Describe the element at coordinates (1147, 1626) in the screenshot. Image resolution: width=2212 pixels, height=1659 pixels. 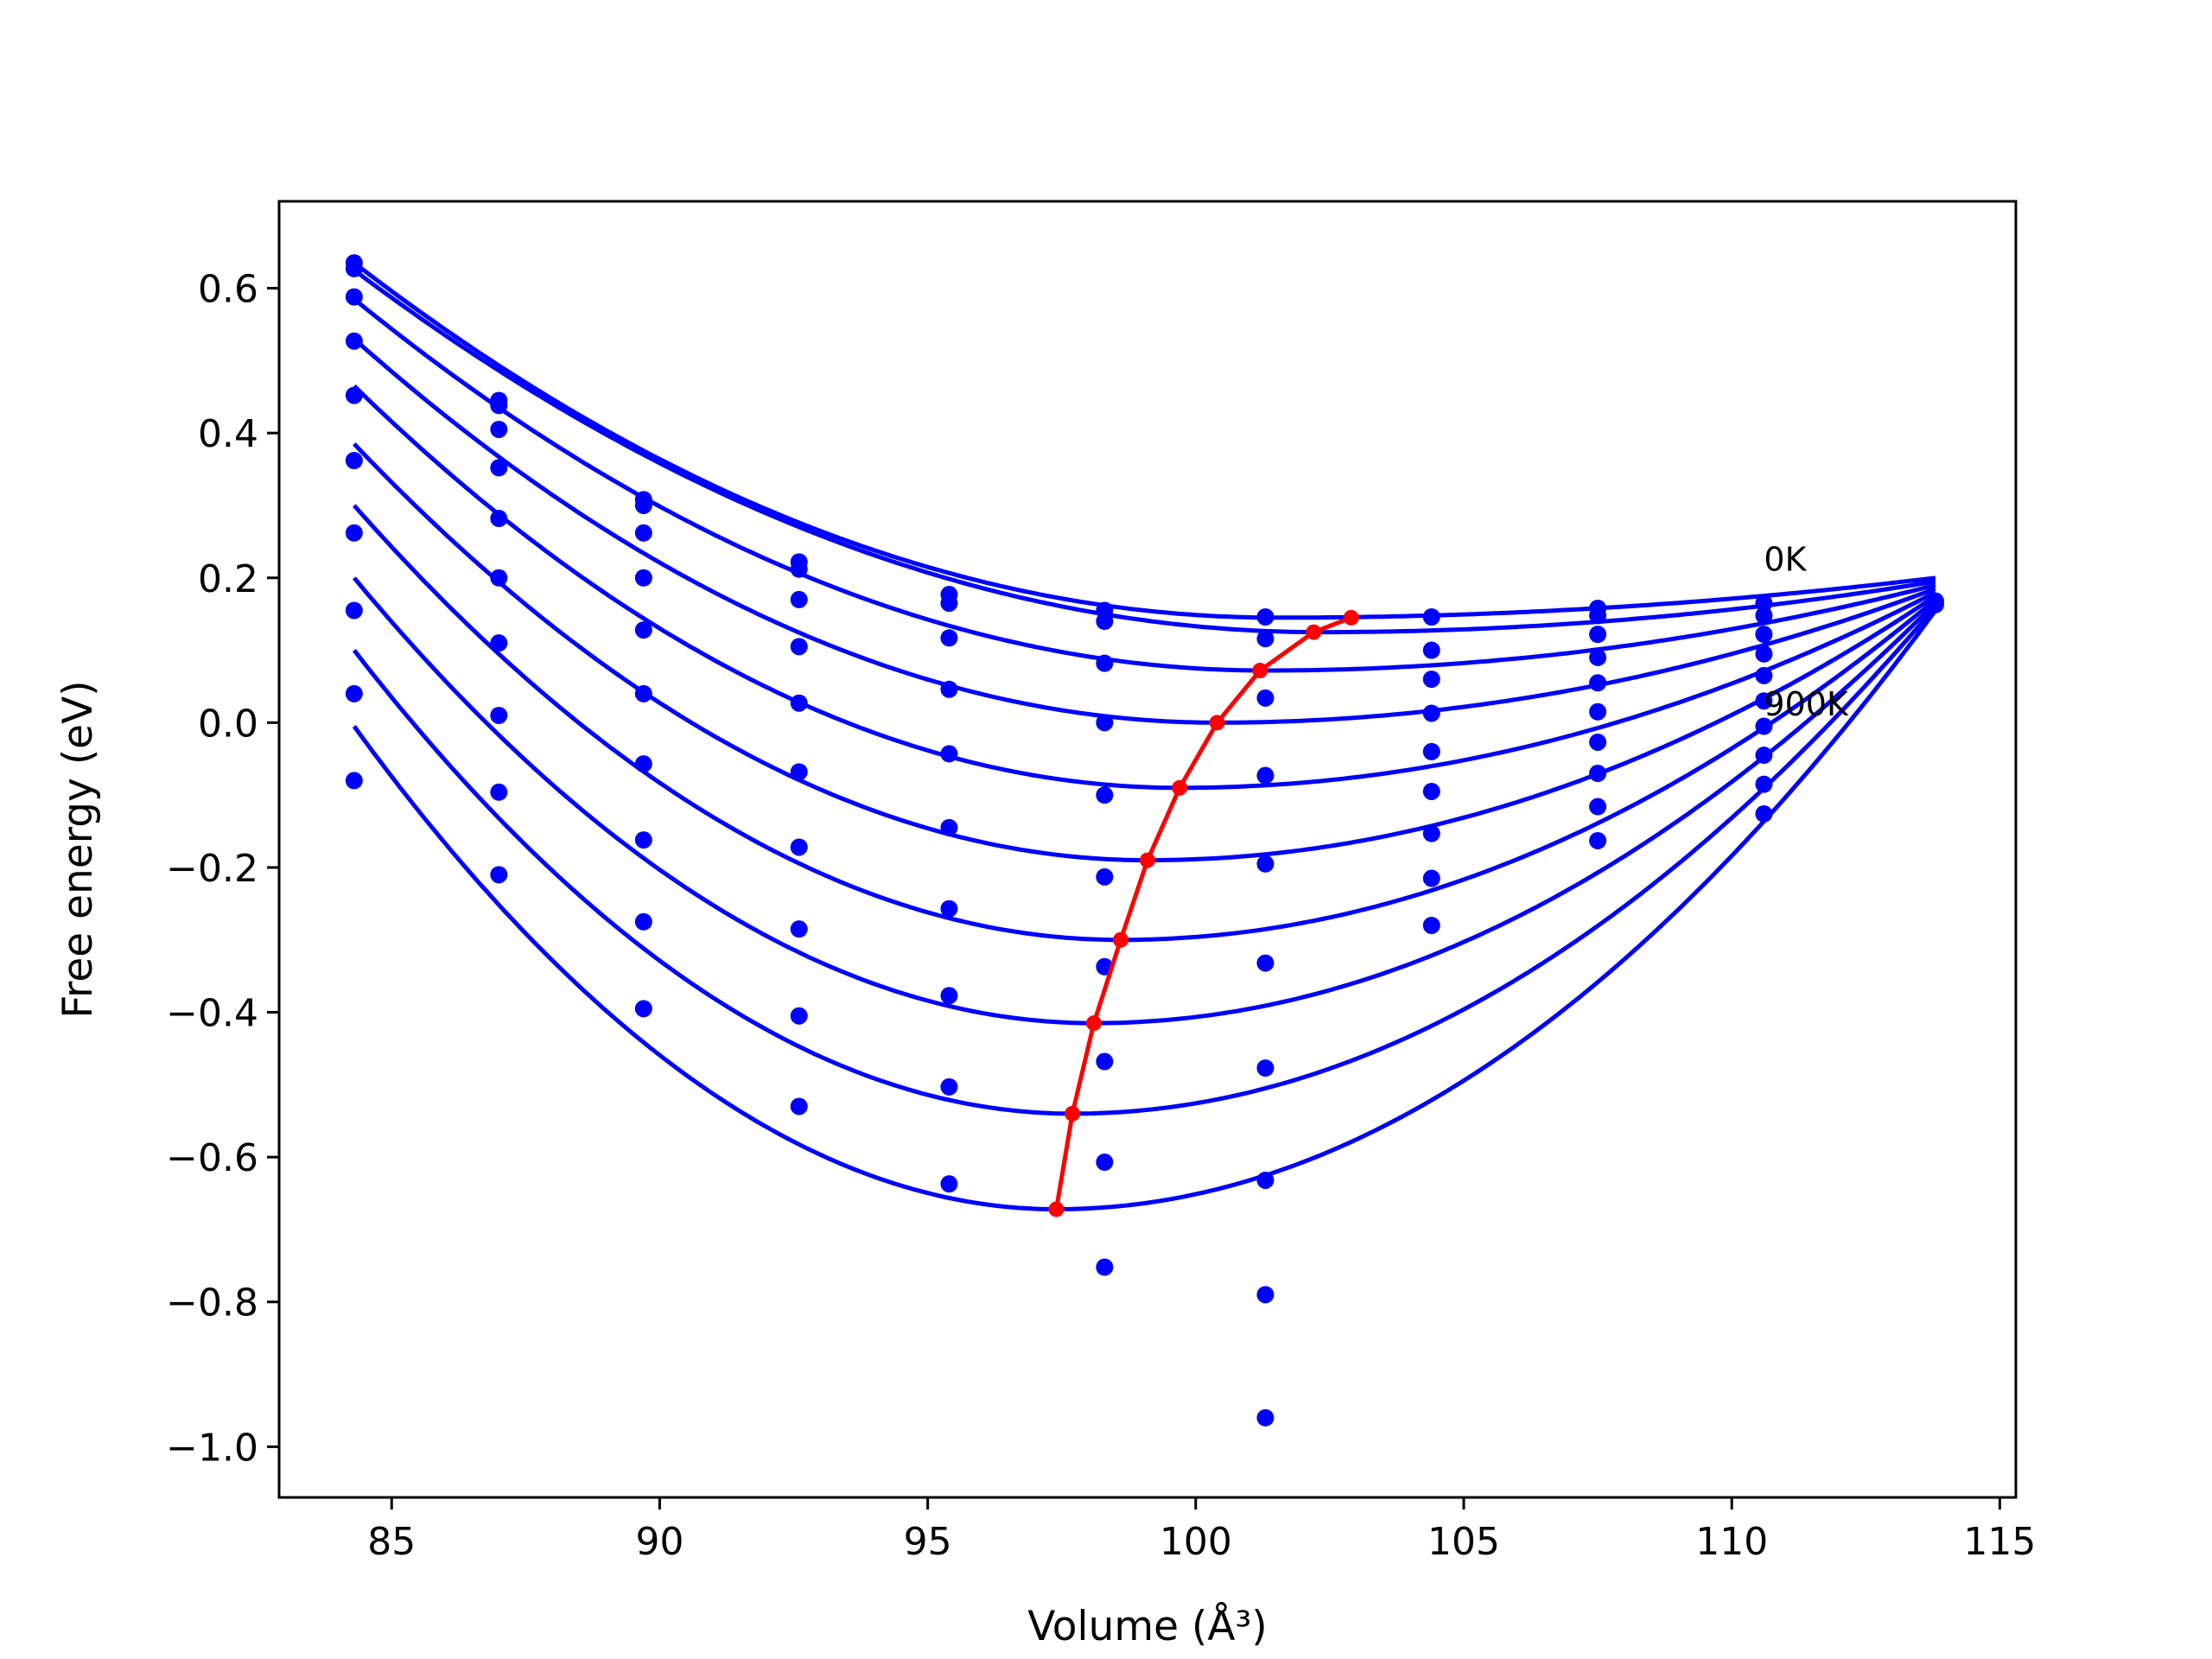
I see `x-axis-label: Volume (Å³)` at that location.